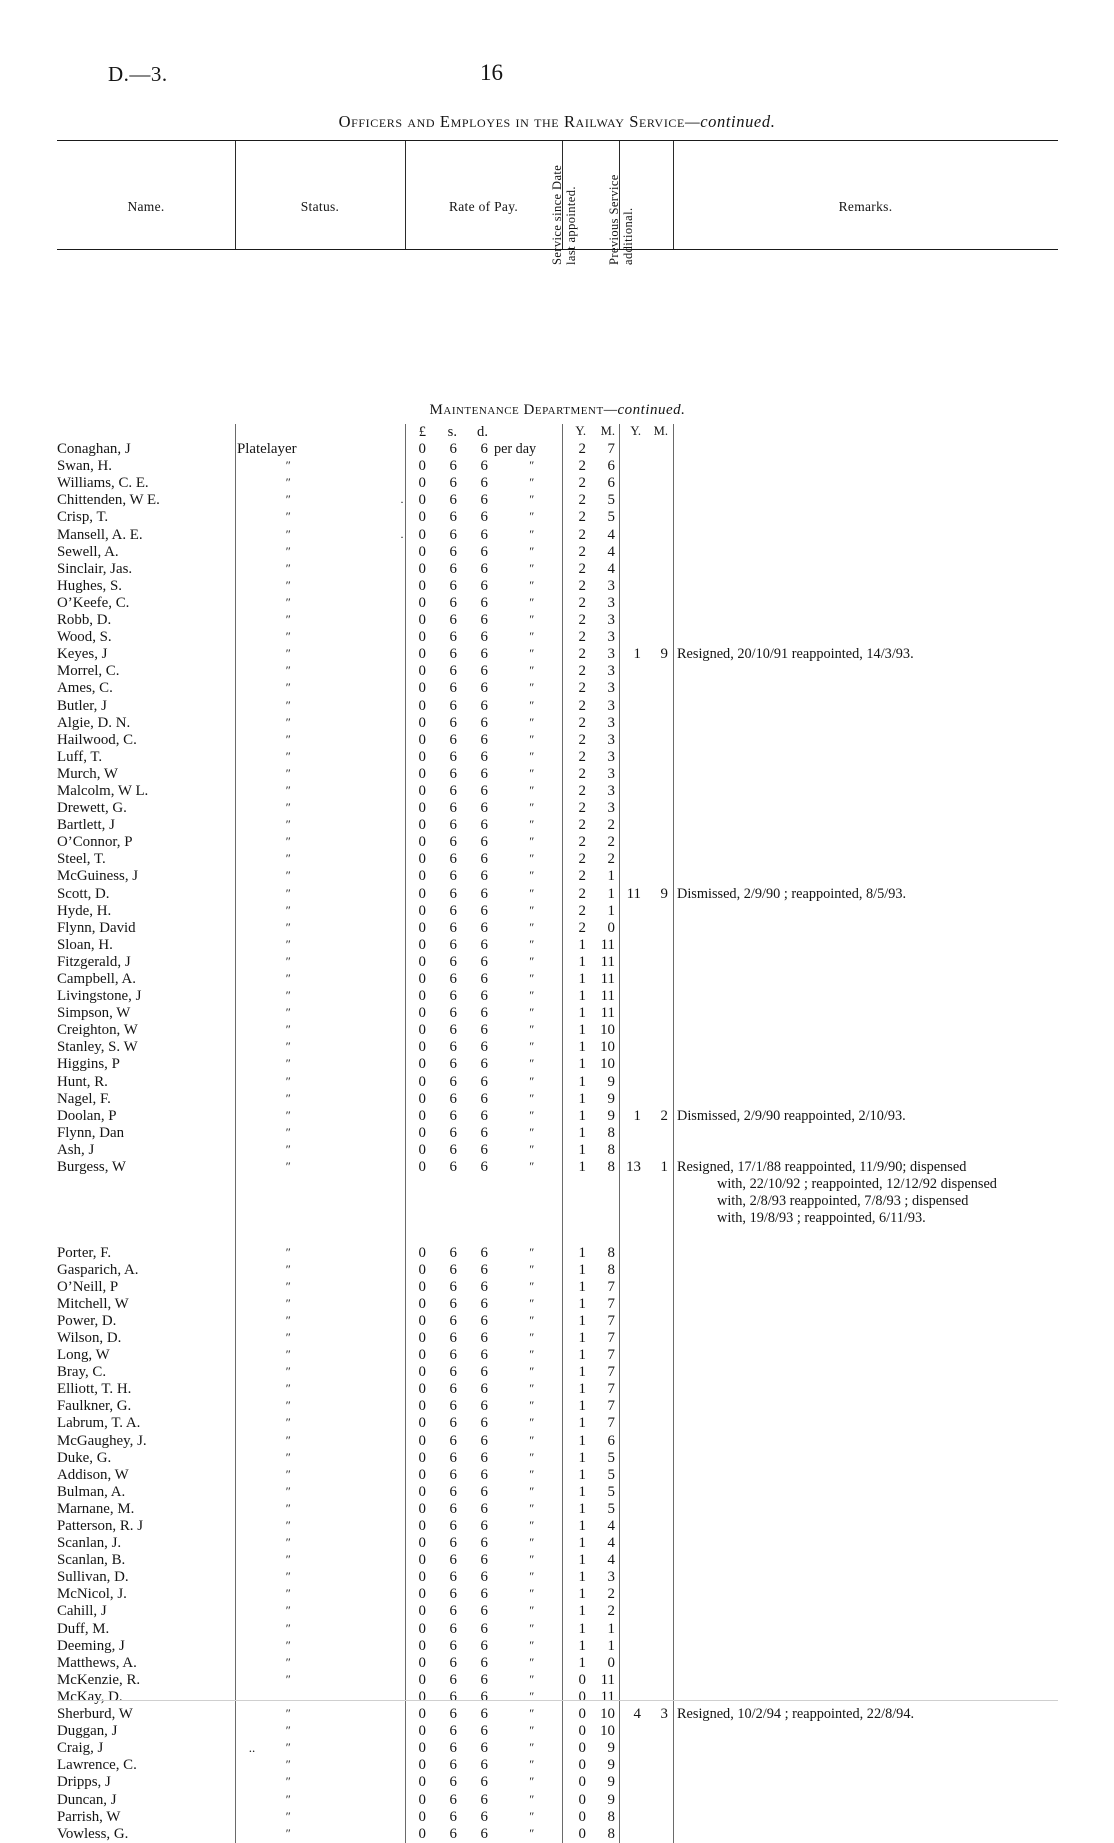 Image resolution: width=1114 pixels, height=1843 pixels. What do you see at coordinates (557, 1082) in the screenshot?
I see `table-row: Hunt, R. ″ 0 6 6 ″ 1 9` at bounding box center [557, 1082].